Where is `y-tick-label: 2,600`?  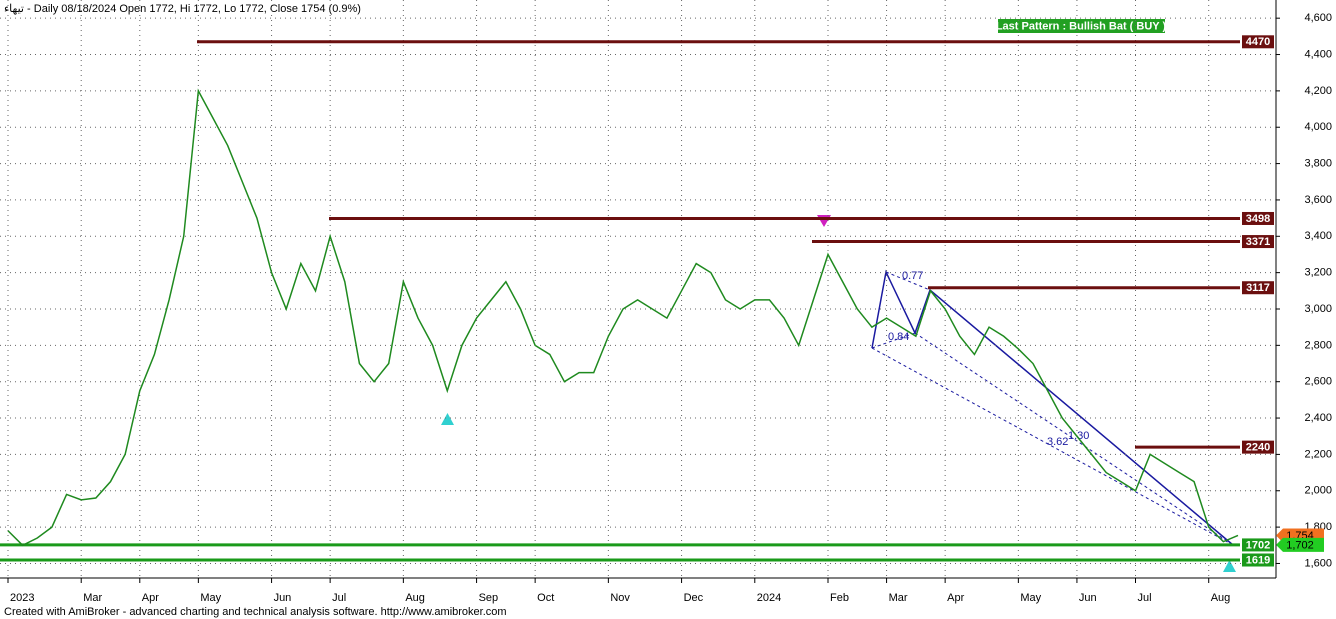 y-tick-label: 2,600 is located at coordinates (1318, 382).